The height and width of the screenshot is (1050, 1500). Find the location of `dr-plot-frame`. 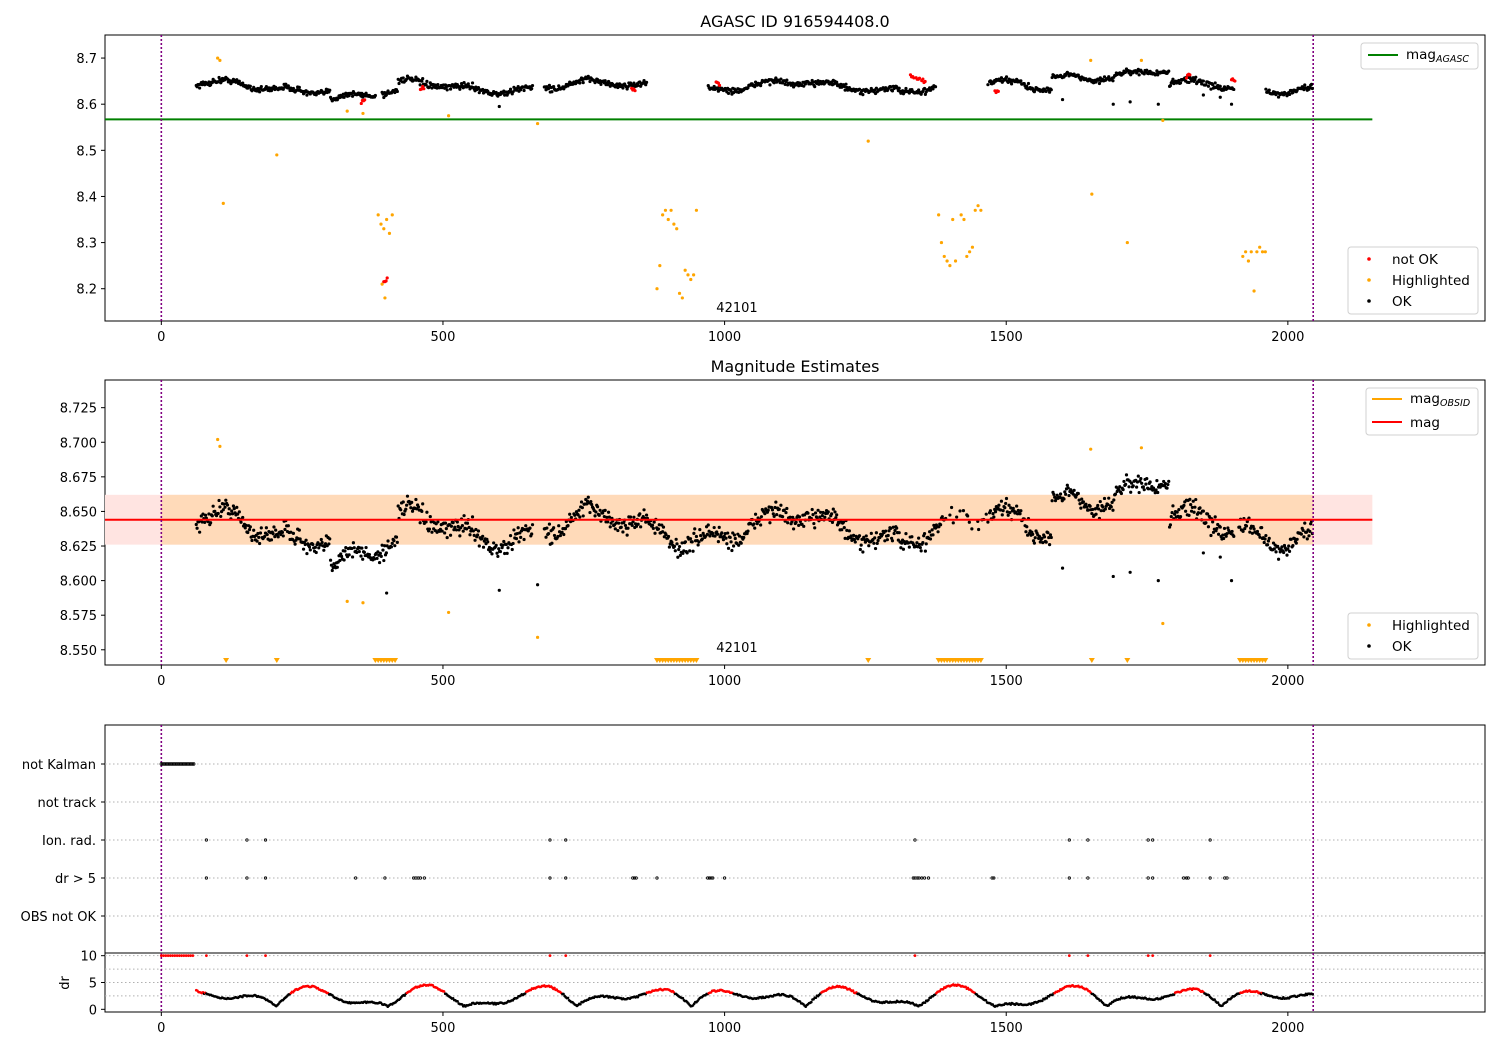

dr-plot-frame is located at coordinates (795, 982).